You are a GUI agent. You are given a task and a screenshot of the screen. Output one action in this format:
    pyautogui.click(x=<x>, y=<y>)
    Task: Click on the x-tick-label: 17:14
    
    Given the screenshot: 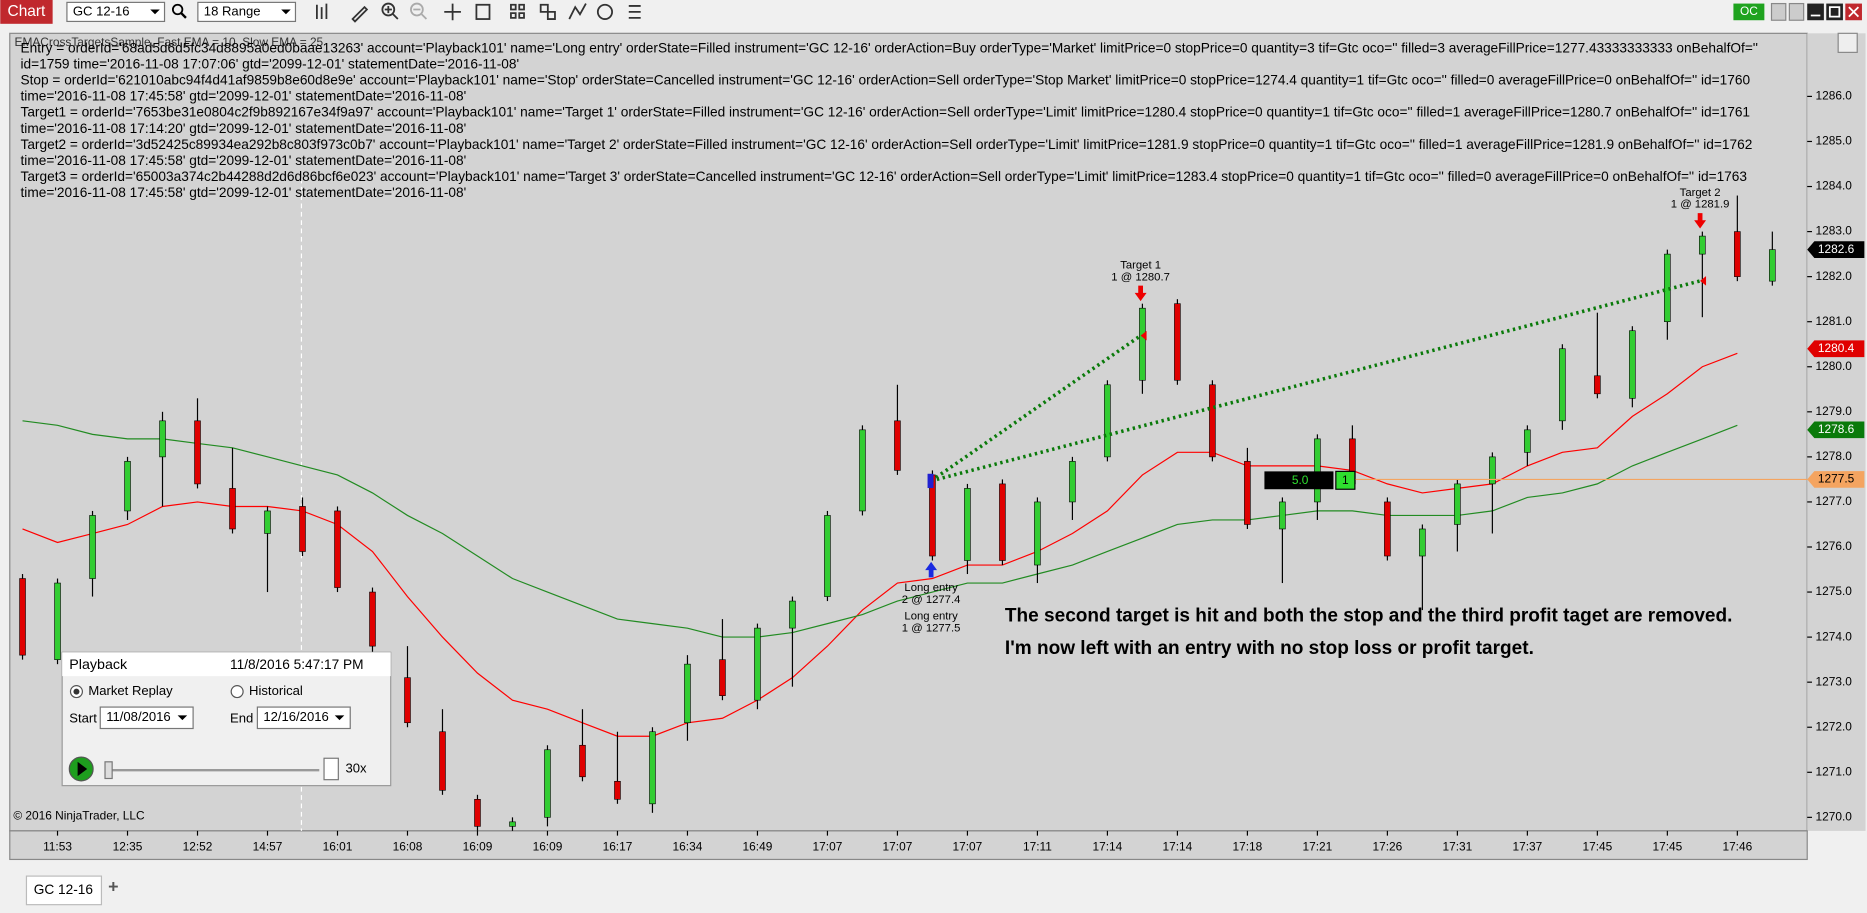 What is the action you would take?
    pyautogui.click(x=1178, y=847)
    